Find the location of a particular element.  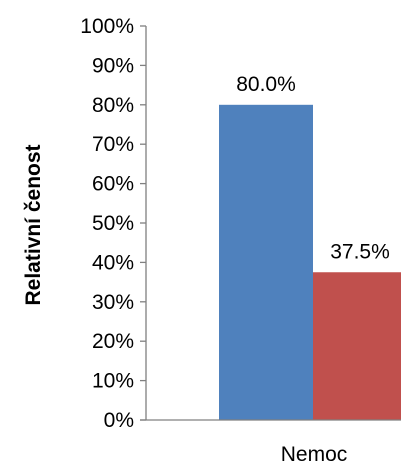

y-axis-title-group: Relativní čenost is located at coordinates (33, 224).